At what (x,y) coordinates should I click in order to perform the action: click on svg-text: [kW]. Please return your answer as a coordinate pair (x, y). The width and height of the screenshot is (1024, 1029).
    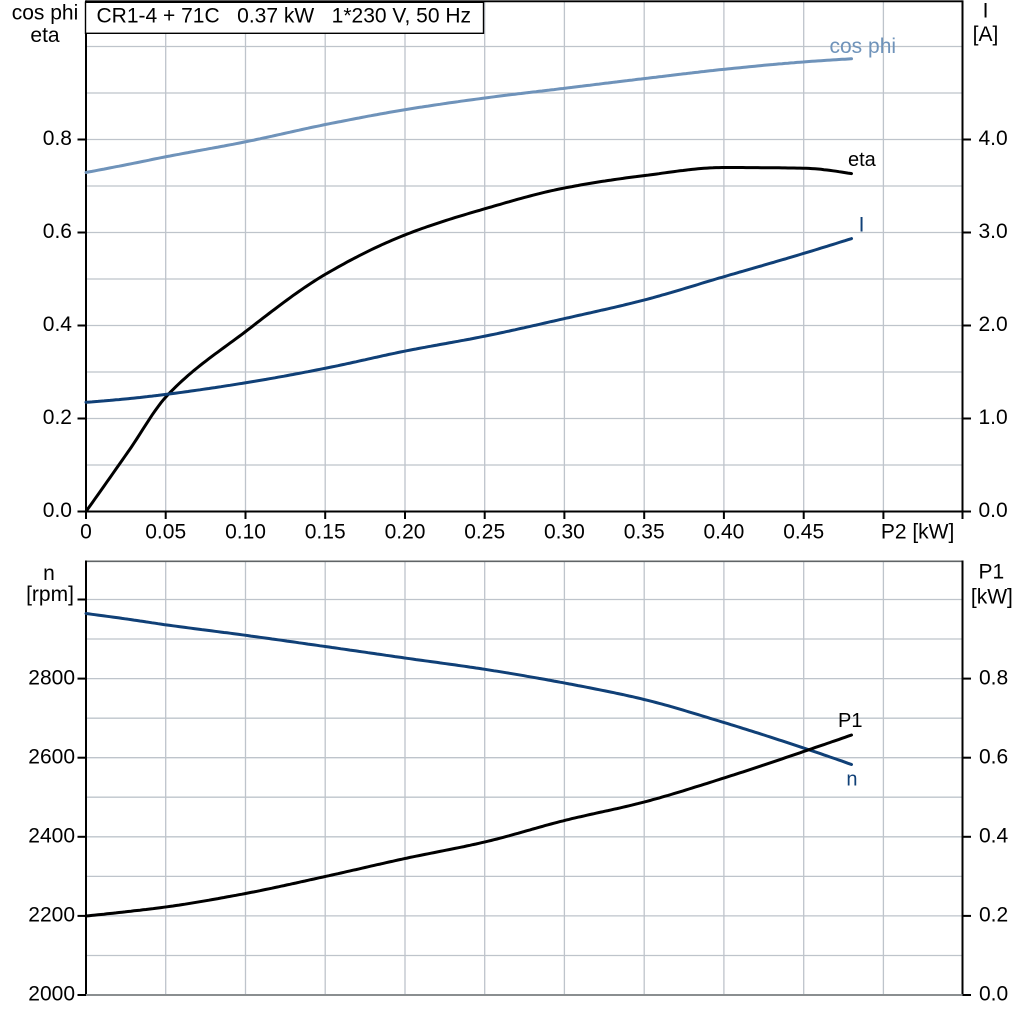
    Looking at the image, I should click on (992, 597).